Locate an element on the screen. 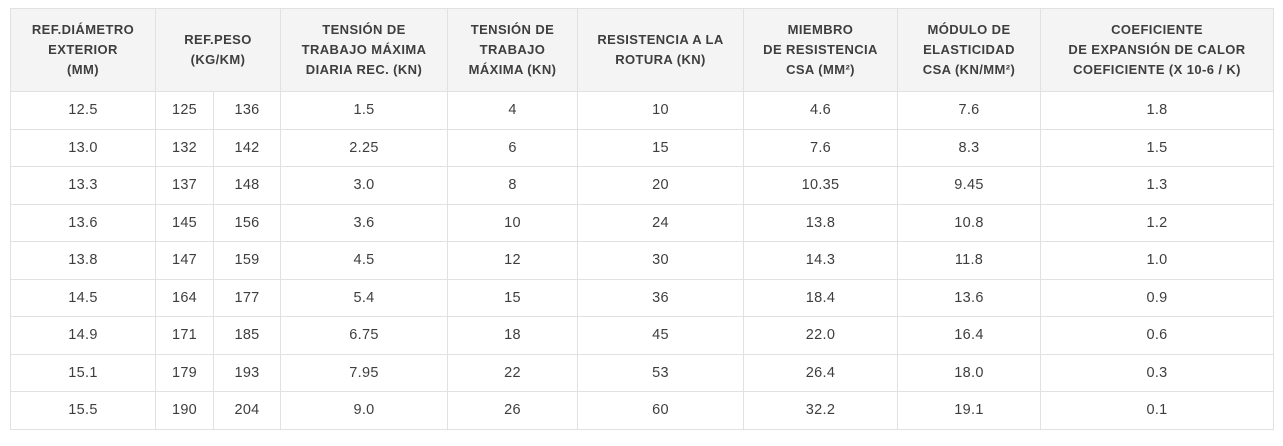 The height and width of the screenshot is (446, 1283). table-cell: 22.0 is located at coordinates (820, 335).